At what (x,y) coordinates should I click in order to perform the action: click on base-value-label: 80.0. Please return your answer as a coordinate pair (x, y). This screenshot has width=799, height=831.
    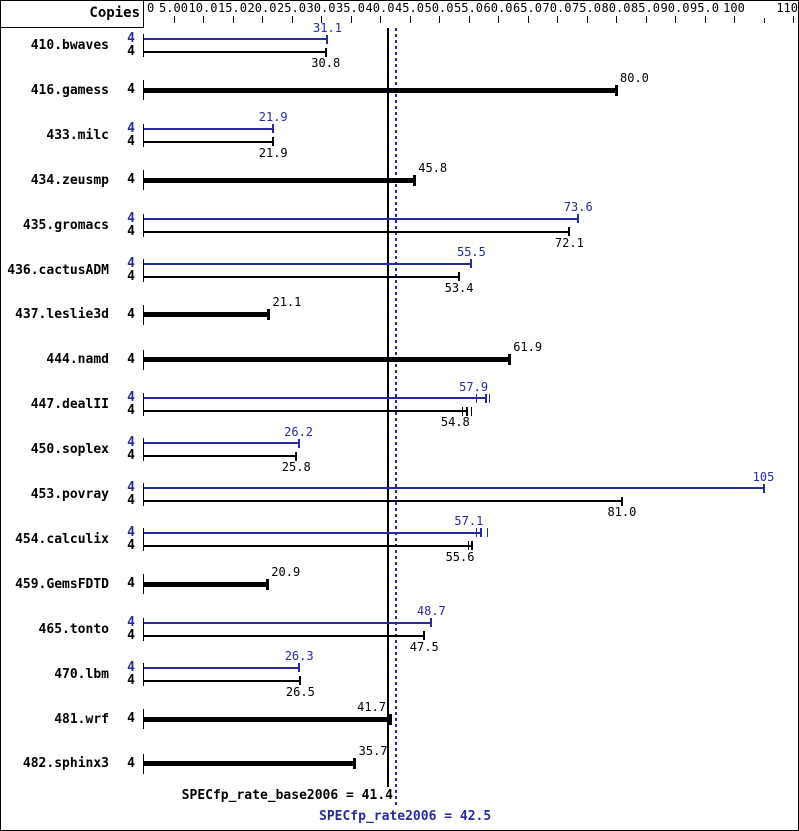
    Looking at the image, I should click on (634, 77).